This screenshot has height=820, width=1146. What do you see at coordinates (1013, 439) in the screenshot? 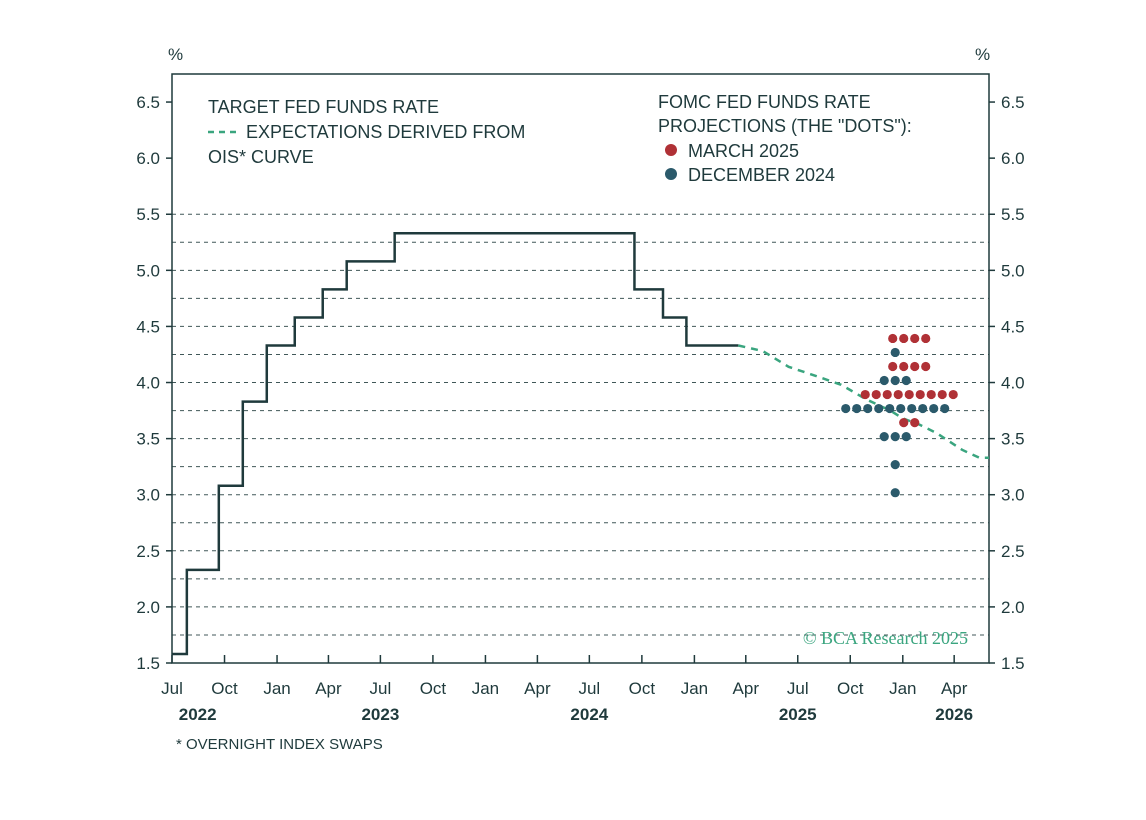
I see `y-tick-label-right: 3.5` at bounding box center [1013, 439].